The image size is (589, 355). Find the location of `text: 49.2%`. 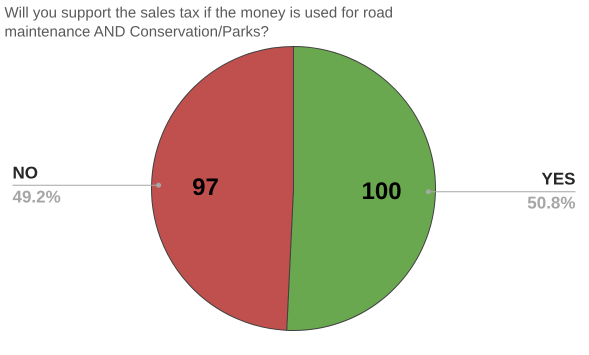

text: 49.2% is located at coordinates (36, 196).